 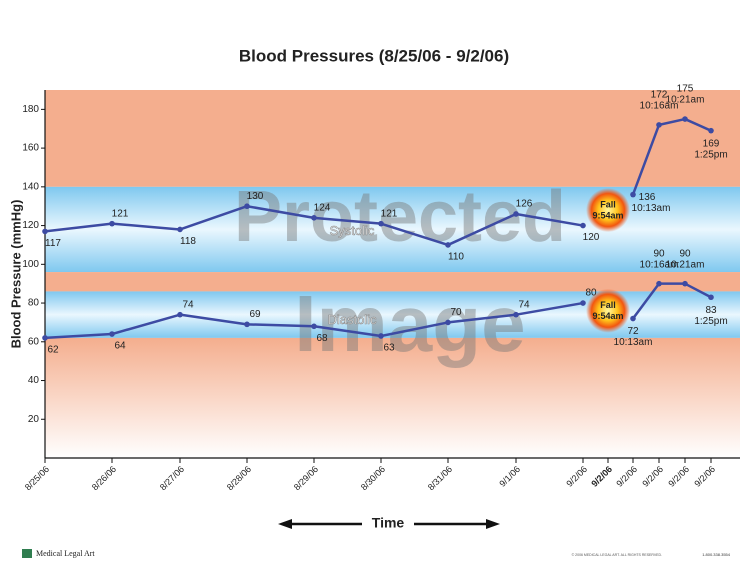 What do you see at coordinates (352, 230) in the screenshot?
I see `band-label: Systolic` at bounding box center [352, 230].